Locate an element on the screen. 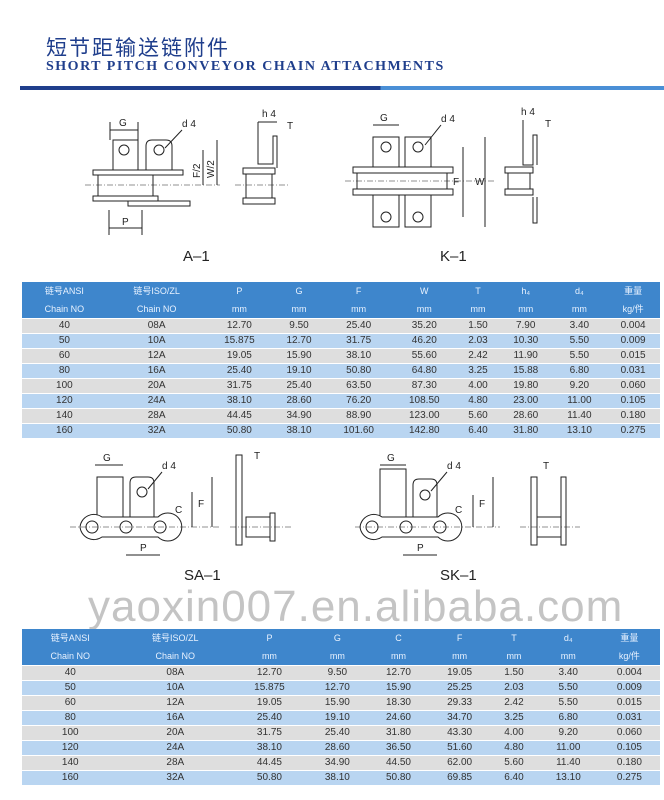  column-header-line: P is located at coordinates (239, 291).